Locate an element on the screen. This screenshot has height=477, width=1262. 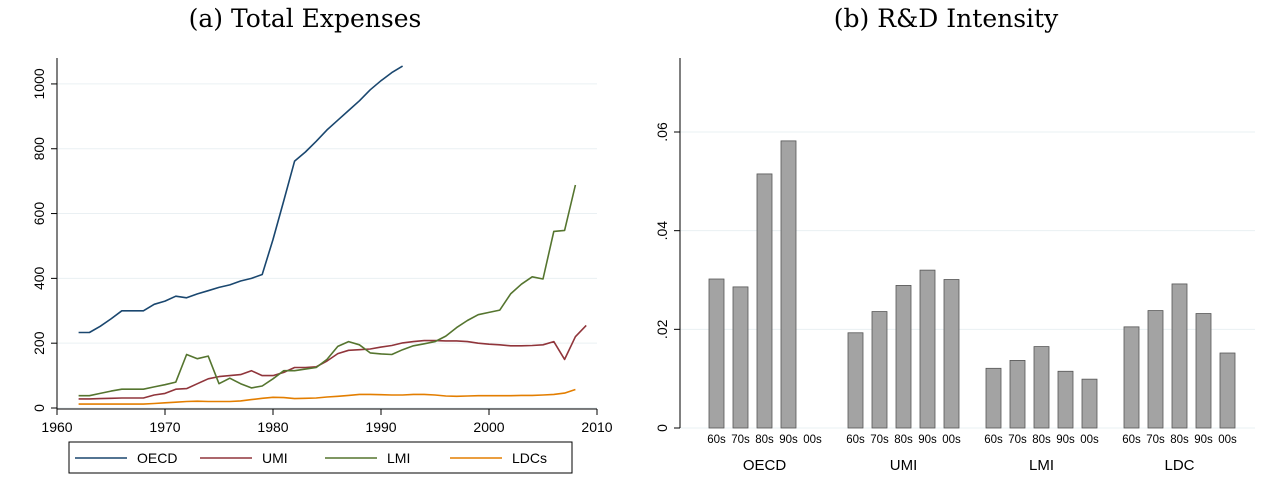
y-tick-label: 1000 is located at coordinates (39, 83).